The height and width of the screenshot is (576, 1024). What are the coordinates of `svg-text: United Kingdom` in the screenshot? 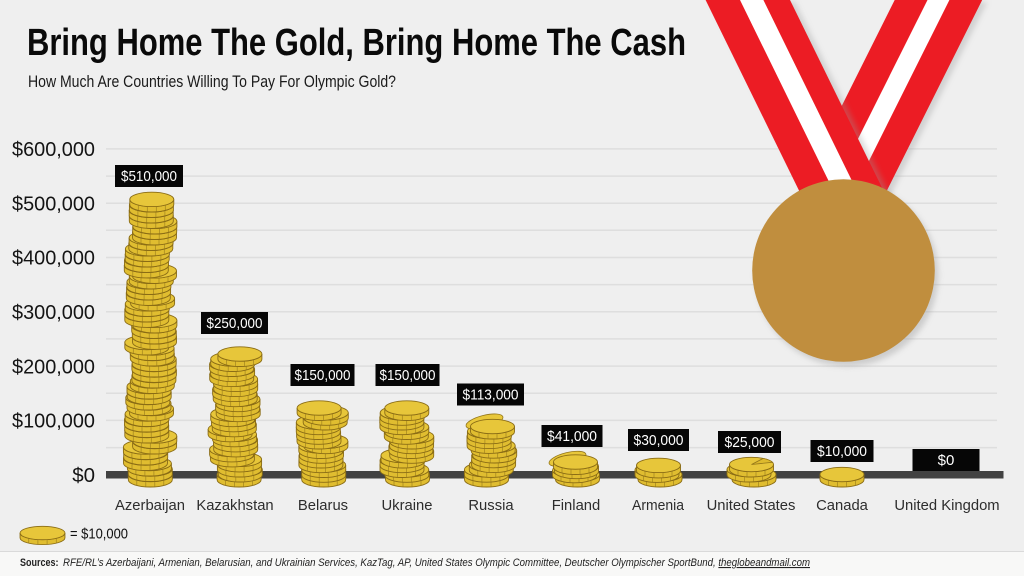 It's located at (946, 506).